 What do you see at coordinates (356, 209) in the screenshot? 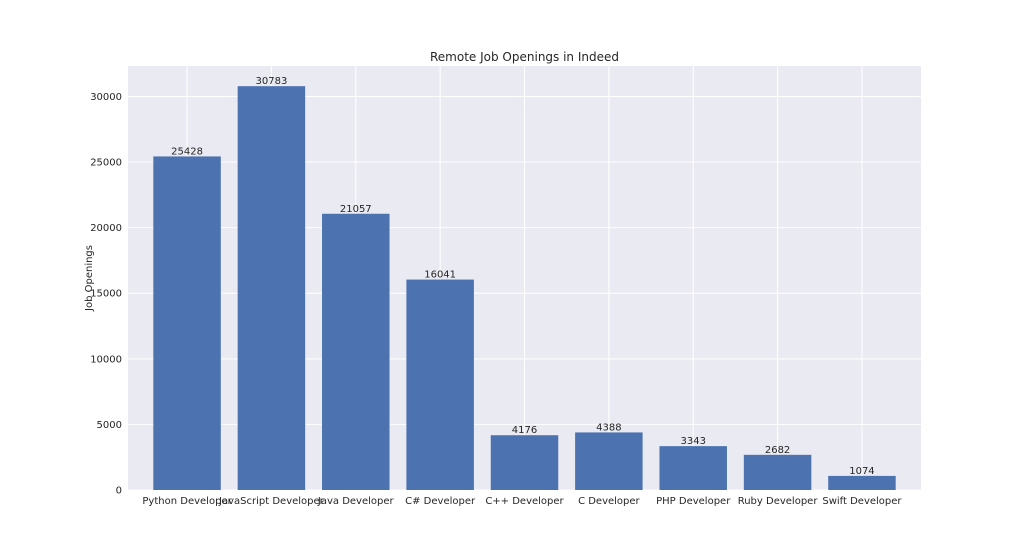
I see `bar-value-label: 21057` at bounding box center [356, 209].